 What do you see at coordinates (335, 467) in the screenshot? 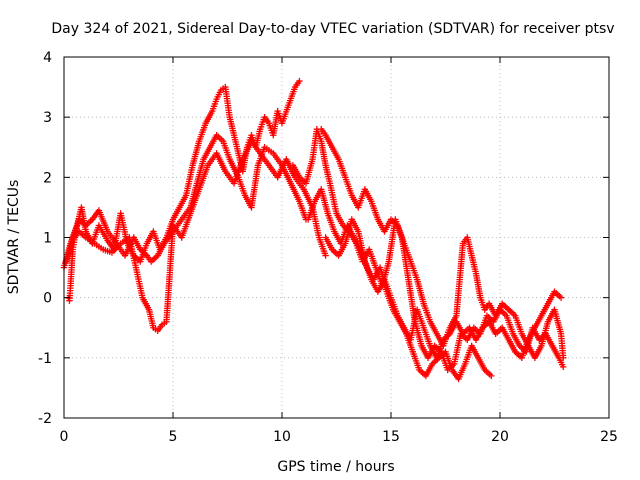
I see `x-axis-label: GPS time / hours` at bounding box center [335, 467].